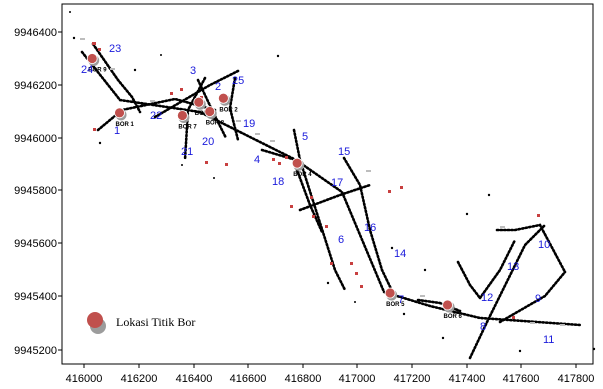 This screenshot has width=603, height=389. I want to click on x-tick-label: 417000, so click(357, 379).